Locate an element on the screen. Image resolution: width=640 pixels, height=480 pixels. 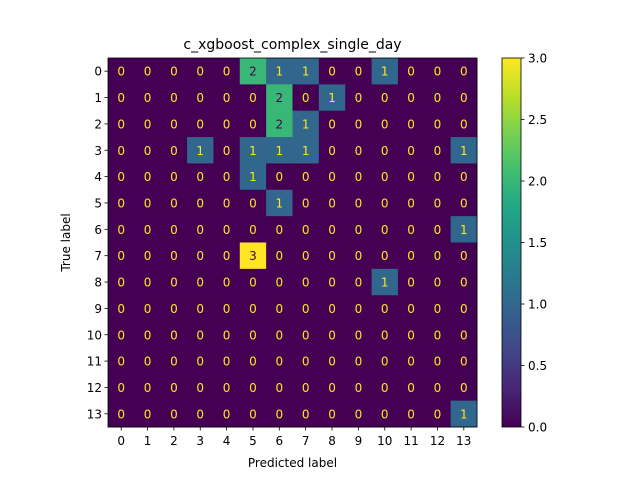
y-tick-label: 7 is located at coordinates (98, 256).